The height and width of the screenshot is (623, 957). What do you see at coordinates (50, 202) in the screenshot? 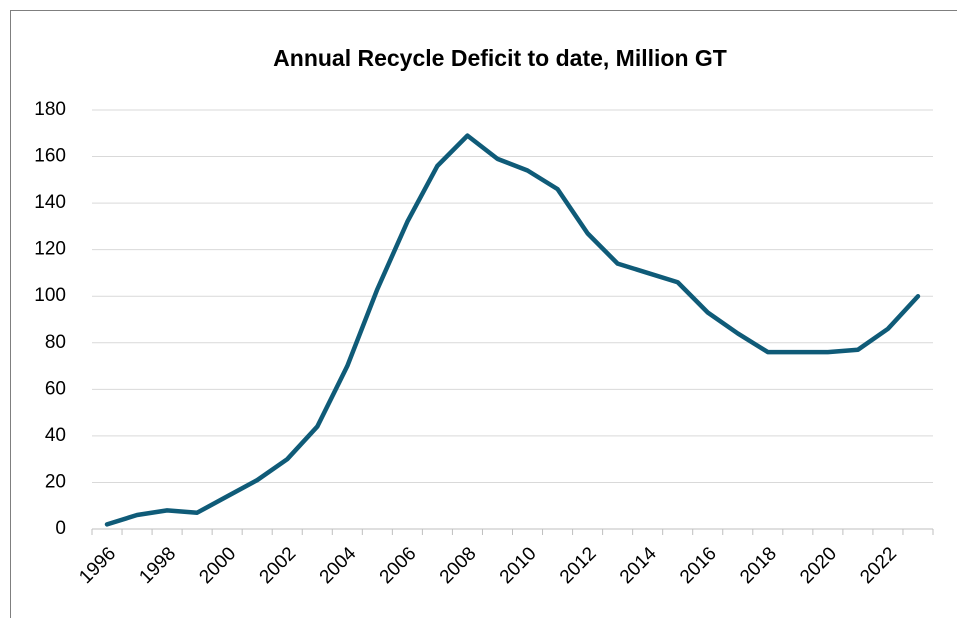
I see `y-tick-label: 140` at bounding box center [50, 202].